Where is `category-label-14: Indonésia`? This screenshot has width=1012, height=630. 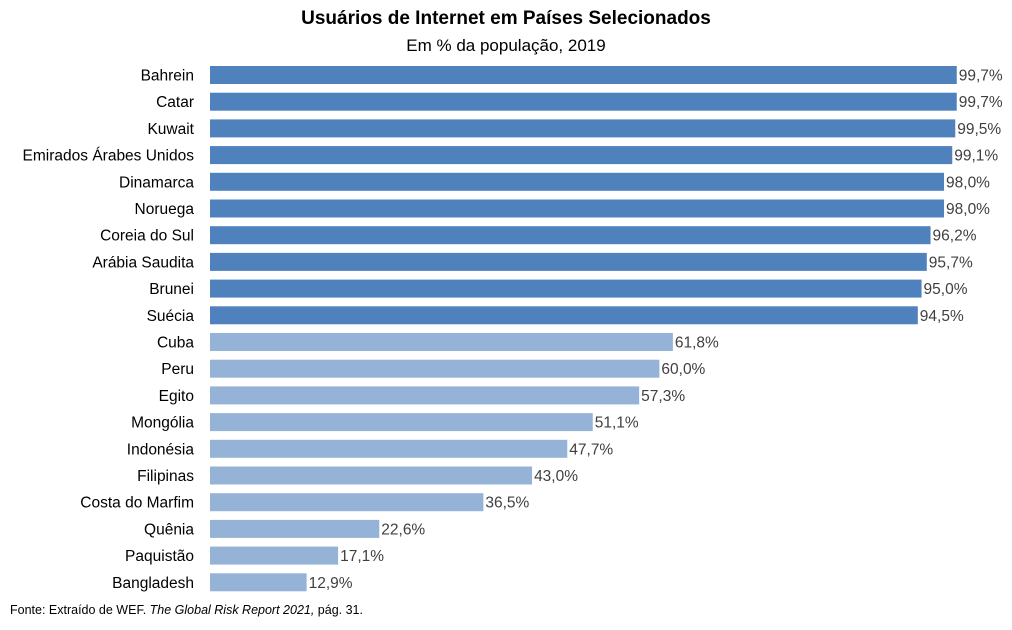
category-label-14: Indonésia is located at coordinates (161, 449).